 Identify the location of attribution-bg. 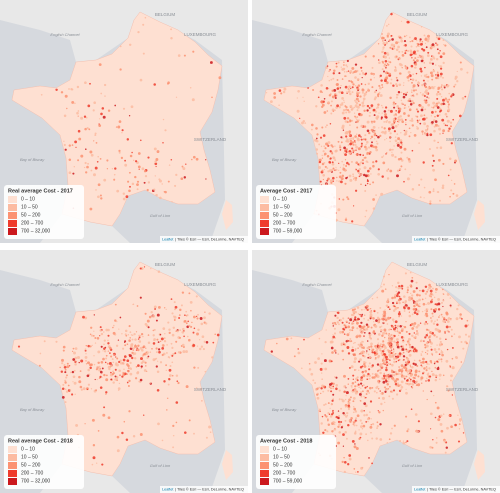
(456, 239).